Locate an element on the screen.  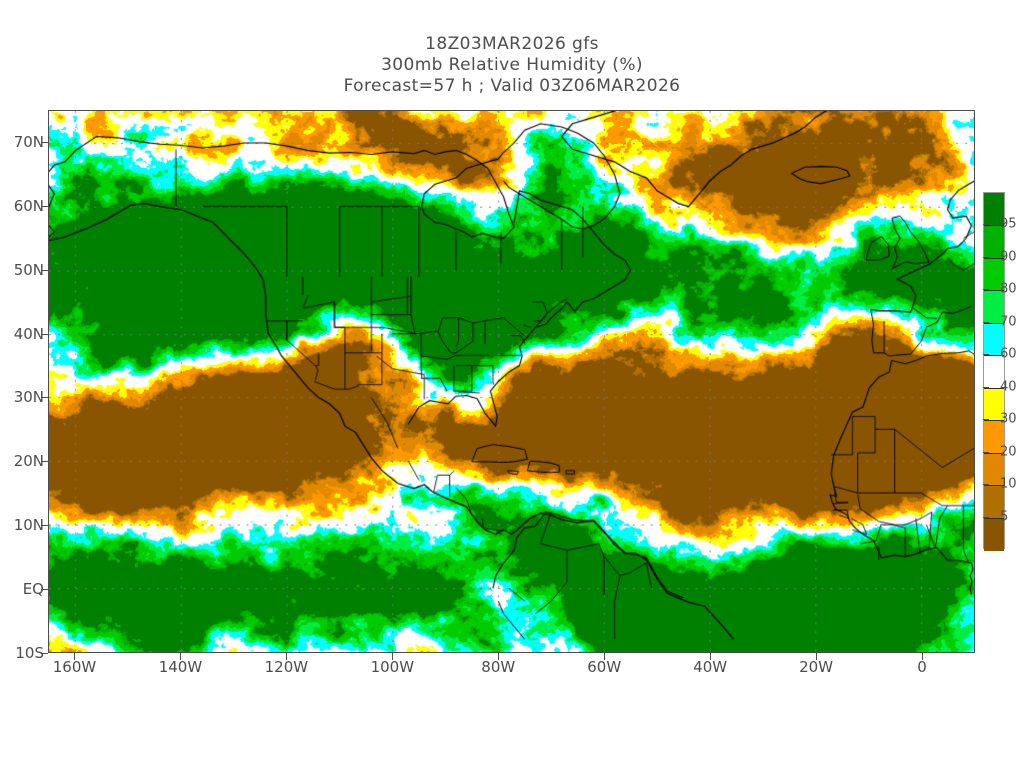
colorbar-tick-label: 40 is located at coordinates (1008, 387).